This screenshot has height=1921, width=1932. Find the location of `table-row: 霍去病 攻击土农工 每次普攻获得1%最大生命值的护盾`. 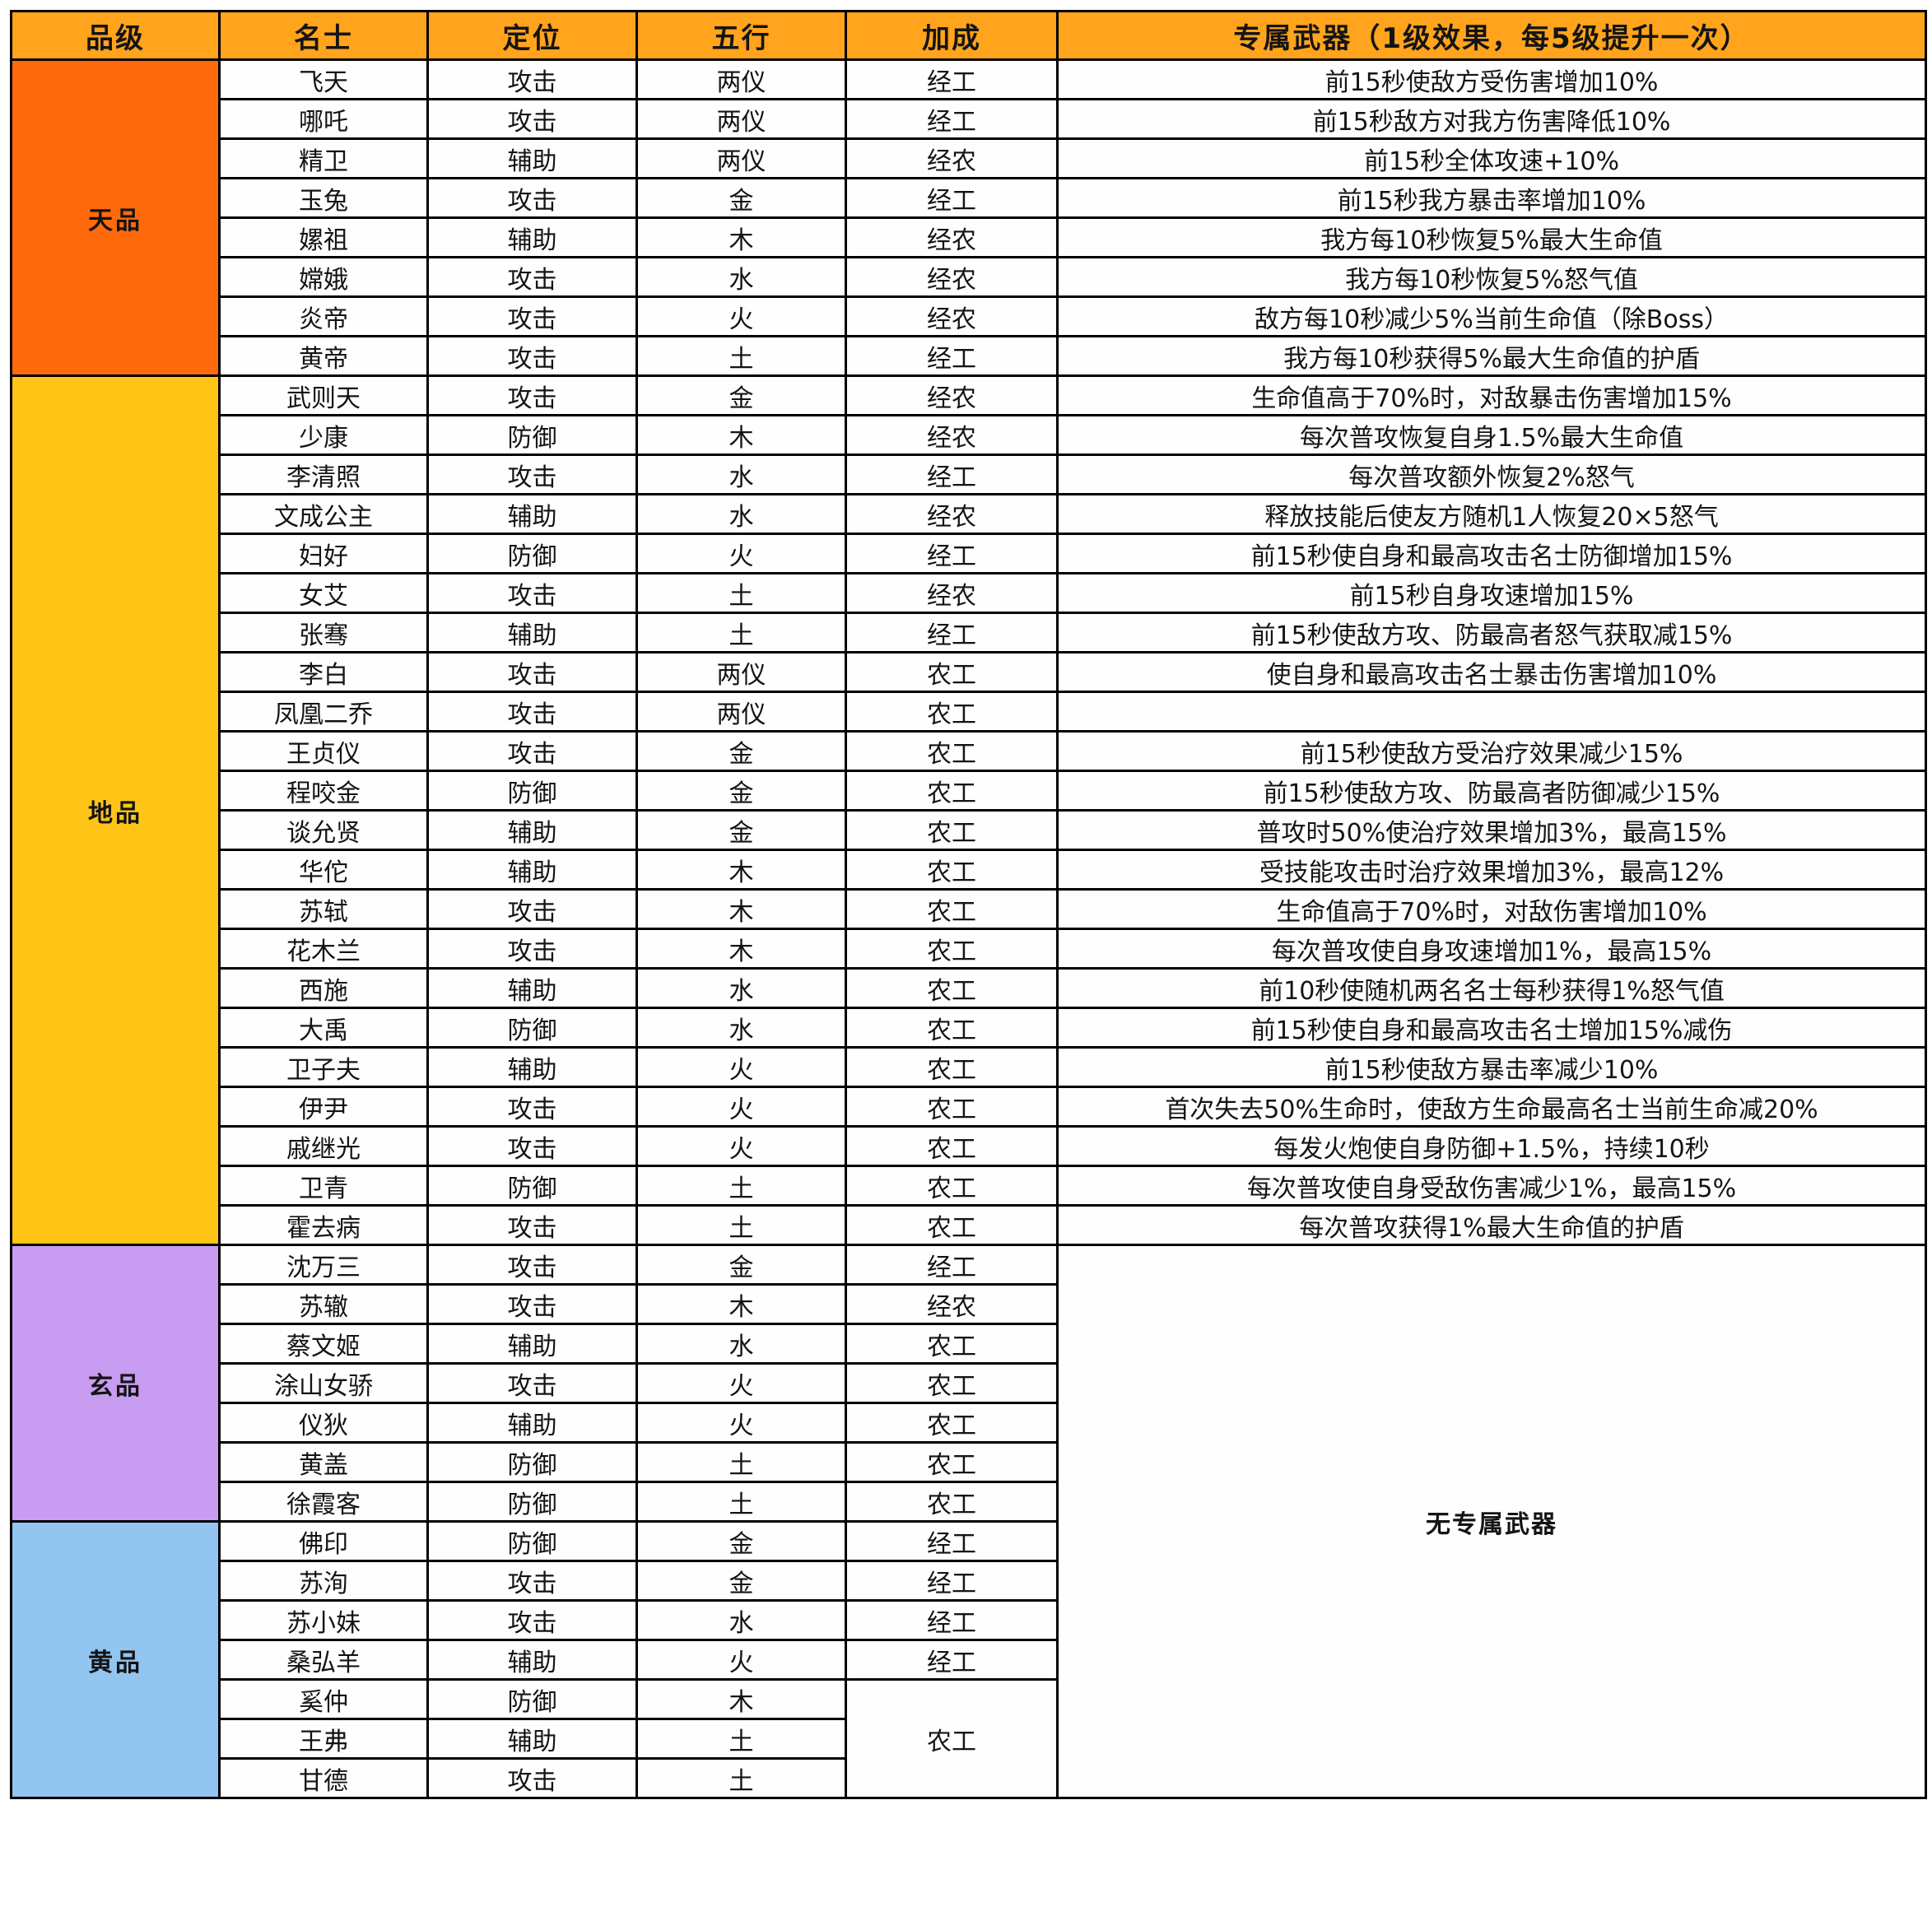

table-row: 霍去病 攻击土农工 每次普攻获得1%最大生命值的护盾 is located at coordinates (969, 1225).